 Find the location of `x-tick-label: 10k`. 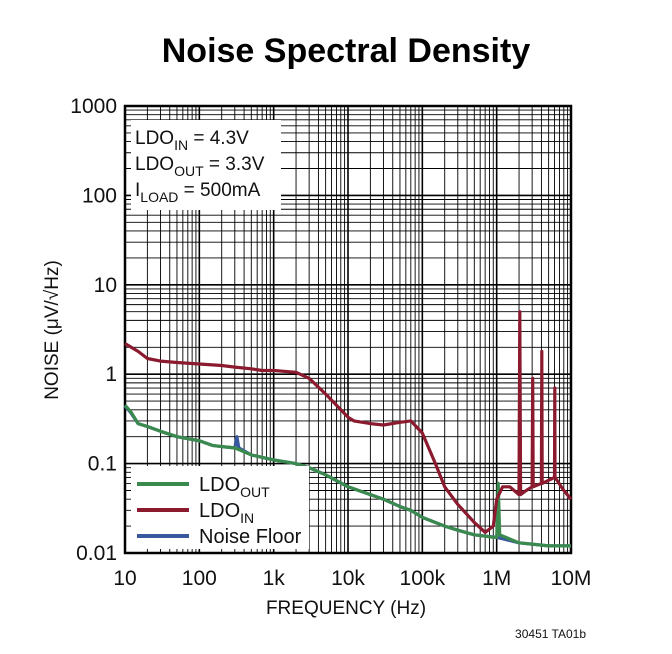

x-tick-label: 10k is located at coordinates (348, 578).